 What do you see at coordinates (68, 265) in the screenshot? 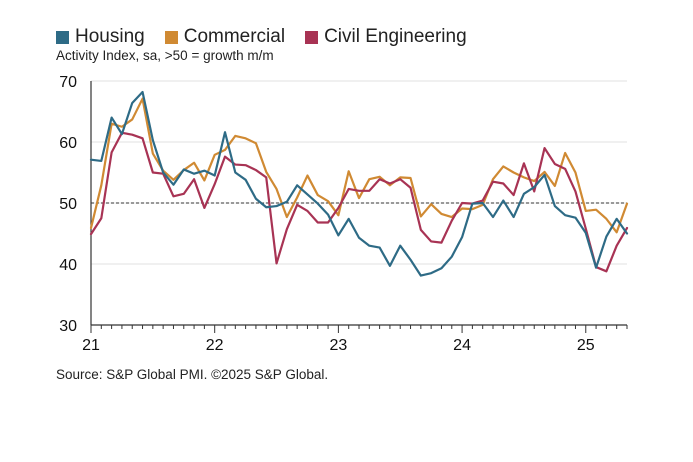
I see `y-tick-label-40: 40` at bounding box center [68, 265].